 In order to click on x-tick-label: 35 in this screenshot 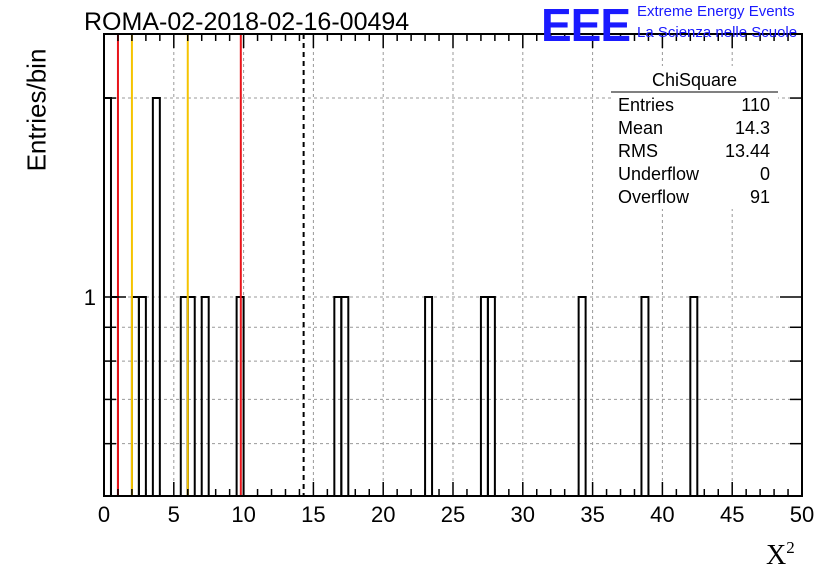, I will do `click(592, 514)`.